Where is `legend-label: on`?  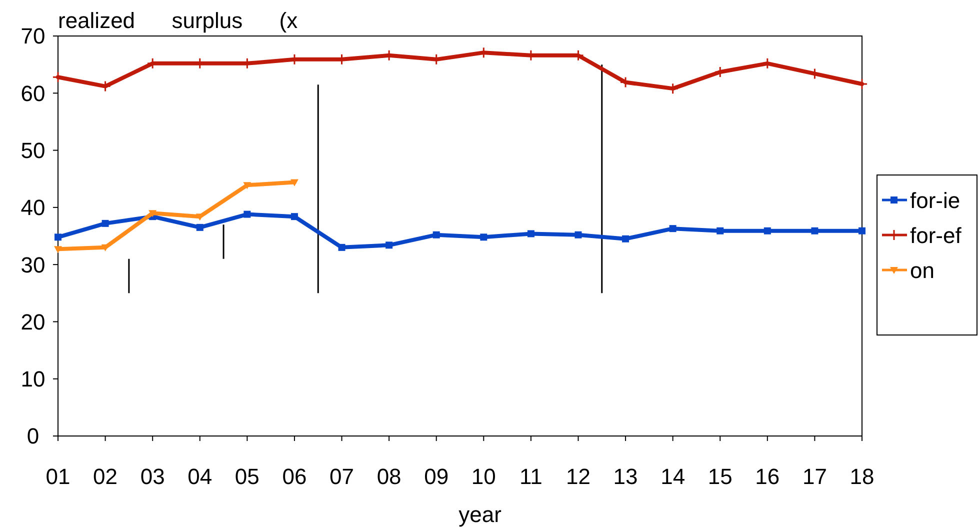
legend-label: on is located at coordinates (922, 270).